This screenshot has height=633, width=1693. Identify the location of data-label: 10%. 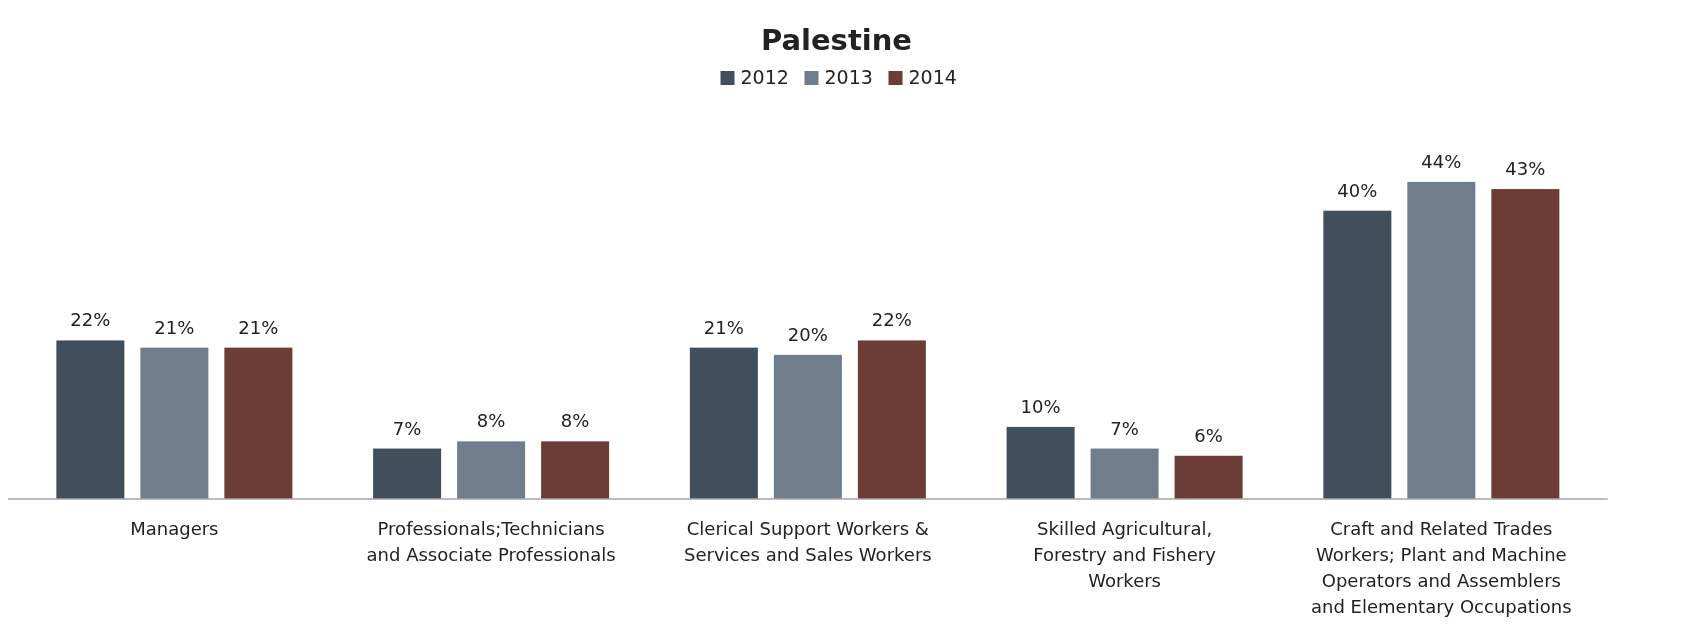
(1040, 406).